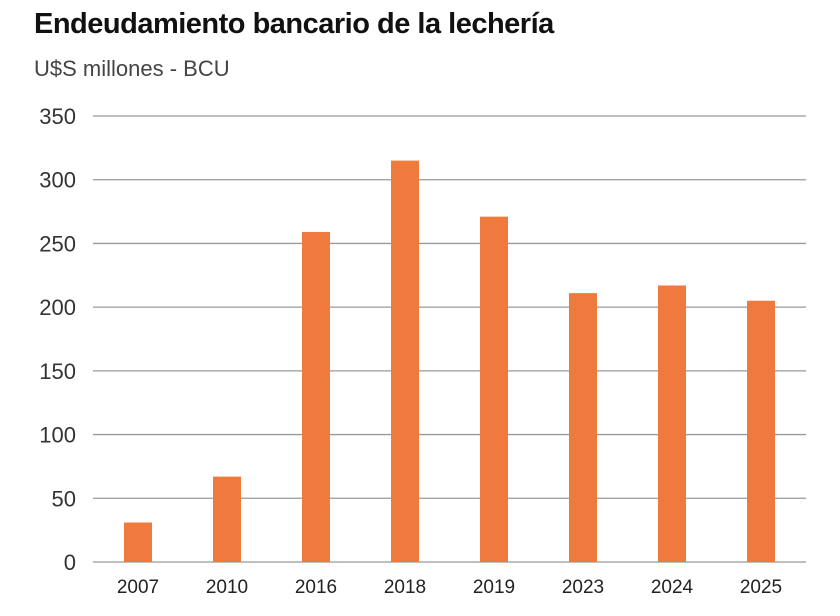 This screenshot has width=840, height=616. Describe the element at coordinates (583, 427) in the screenshot. I see `bar-2023` at that location.